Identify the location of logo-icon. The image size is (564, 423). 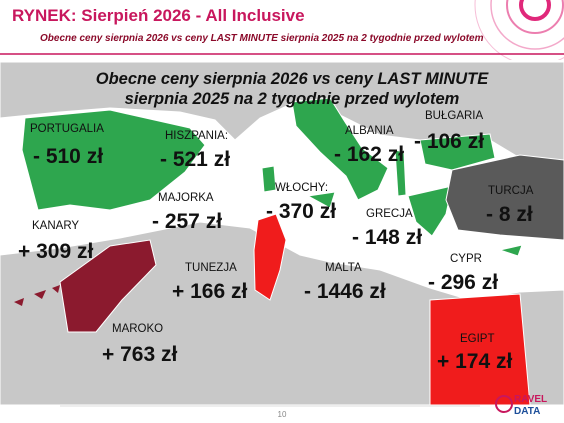
(504, 404).